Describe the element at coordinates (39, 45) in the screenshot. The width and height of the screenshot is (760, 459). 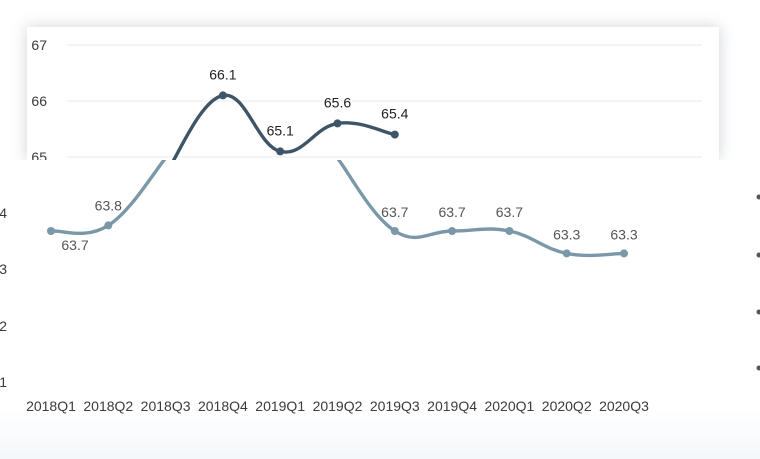
I see `upper-y-tick-label: 67` at that location.